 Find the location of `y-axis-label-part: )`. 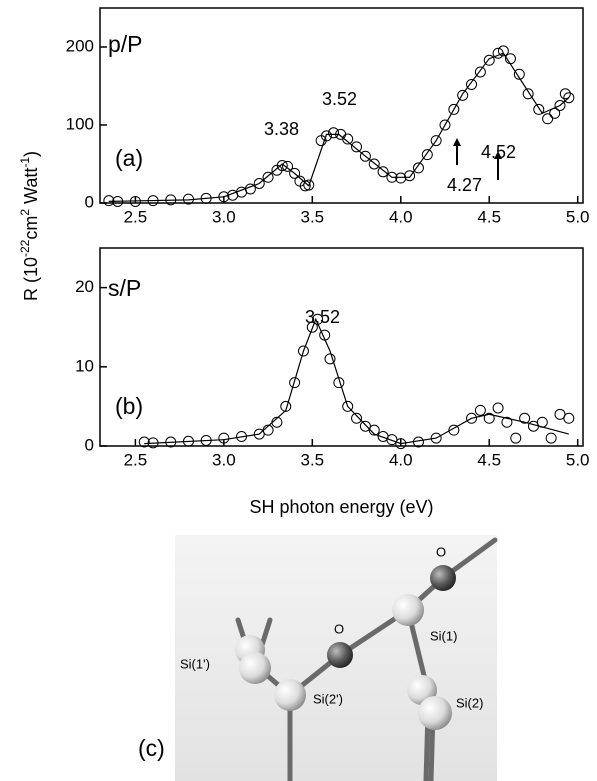

y-axis-label-part: ) is located at coordinates (31, 154).